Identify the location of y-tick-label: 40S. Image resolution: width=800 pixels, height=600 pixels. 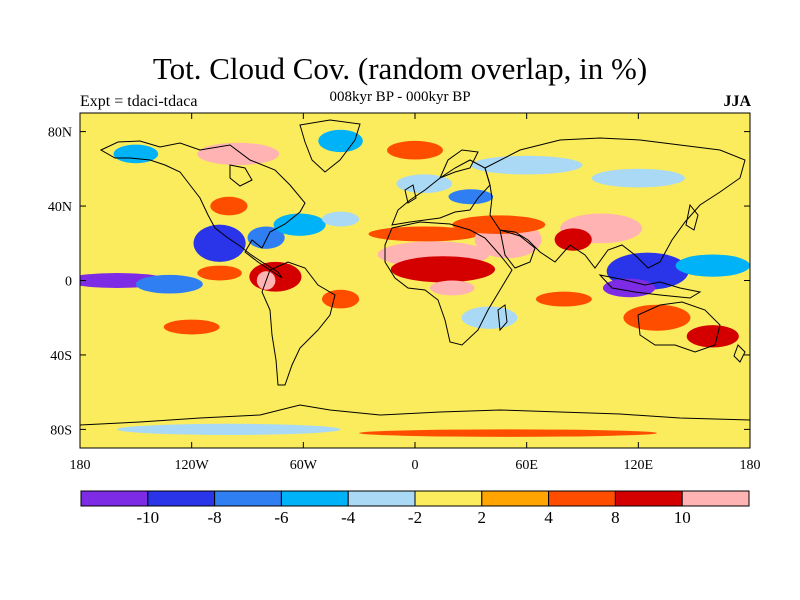
(61, 356).